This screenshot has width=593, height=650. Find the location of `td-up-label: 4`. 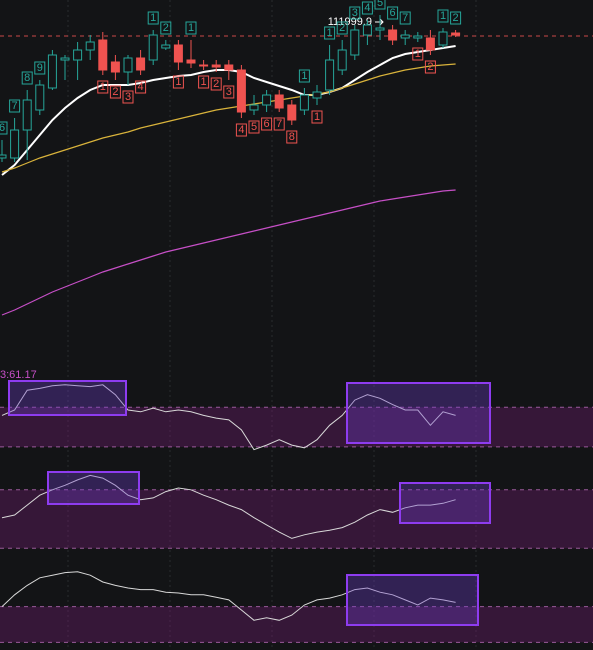

td-up-label: 4 is located at coordinates (367, 8).